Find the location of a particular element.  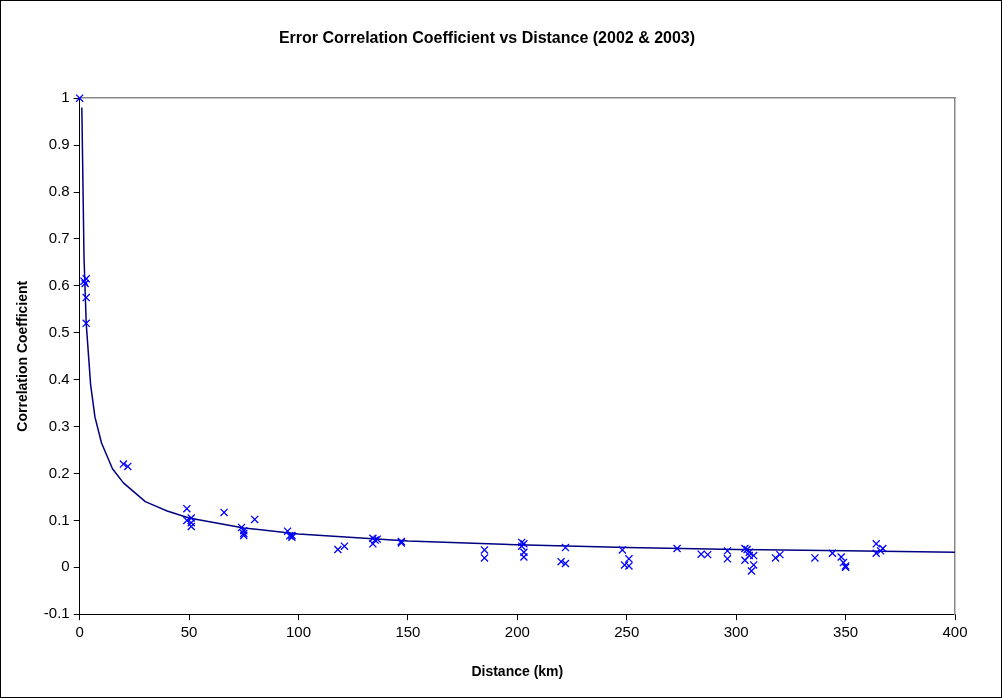

x-tick-label: 250 is located at coordinates (627, 632).